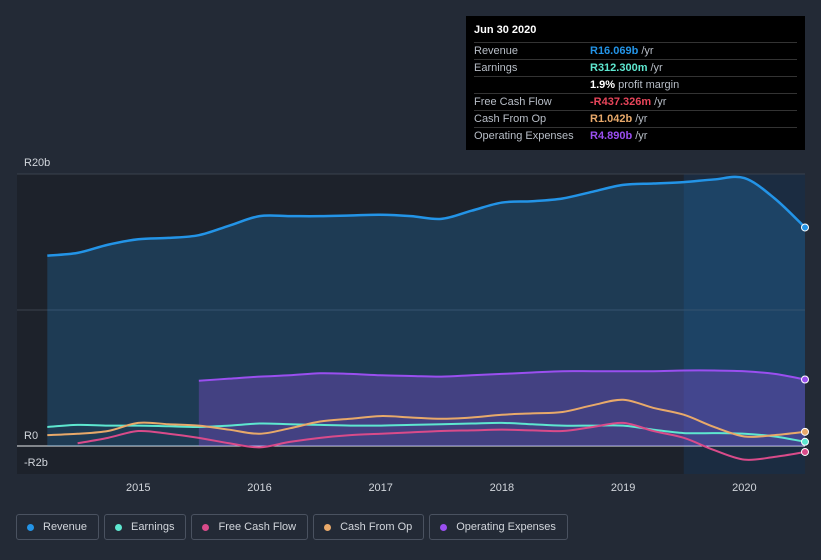 This screenshot has width=821, height=560. What do you see at coordinates (513, 102) in the screenshot?
I see `tooltip-row-label: Free Cash Flow` at bounding box center [513, 102].